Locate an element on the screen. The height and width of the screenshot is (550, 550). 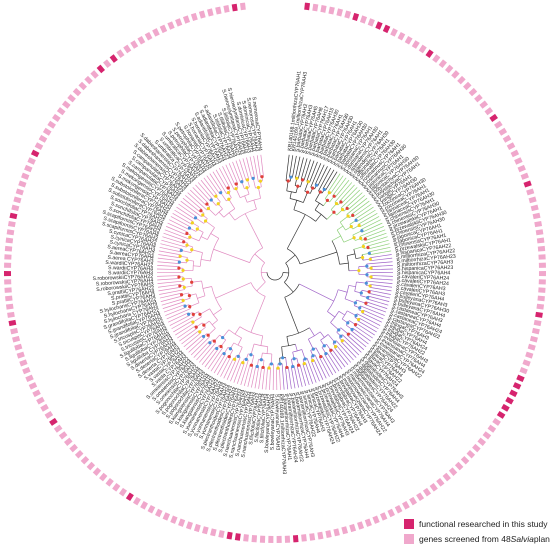
legend-label-screened-pre: genes screened from 48 is located at coordinates (465, 538).